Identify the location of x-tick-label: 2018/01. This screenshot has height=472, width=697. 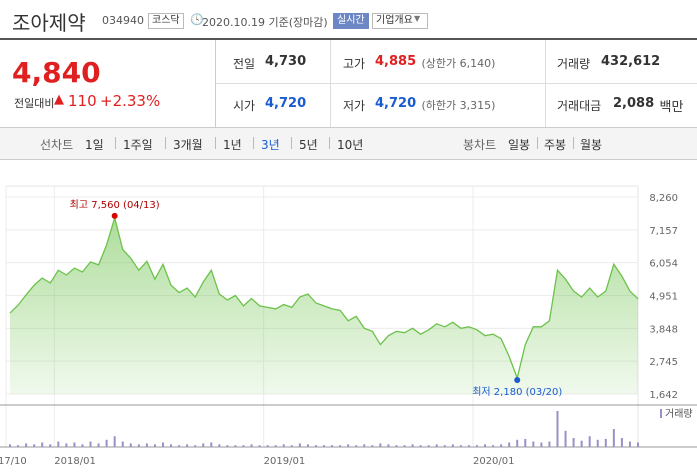
(75, 461).